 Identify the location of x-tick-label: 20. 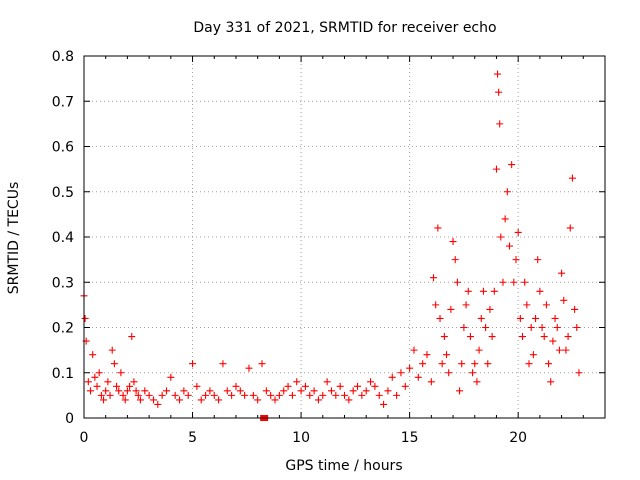
(518, 438).